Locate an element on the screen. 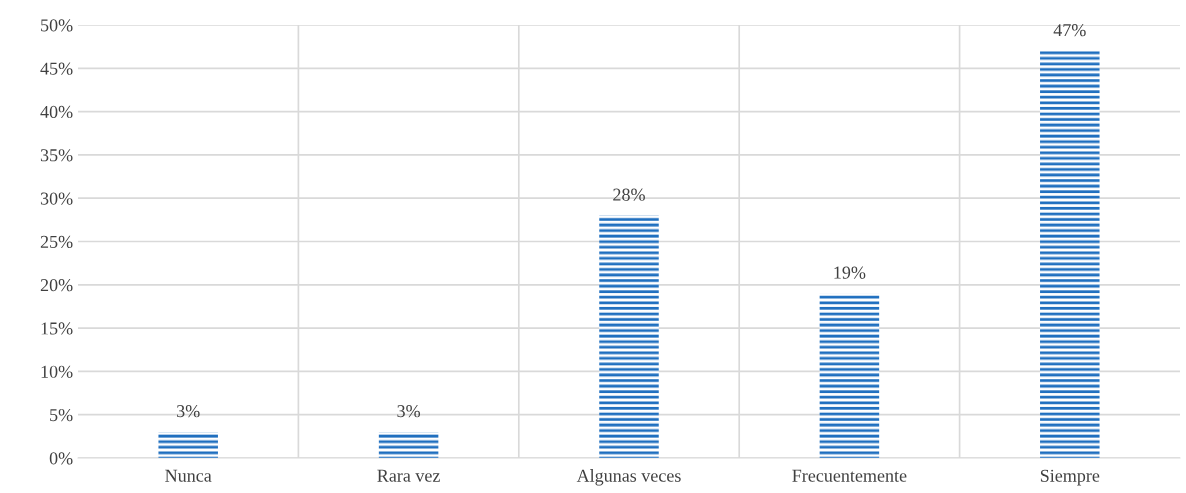 This screenshot has width=1186, height=493. y-tick-label: 5% is located at coordinates (61, 415).